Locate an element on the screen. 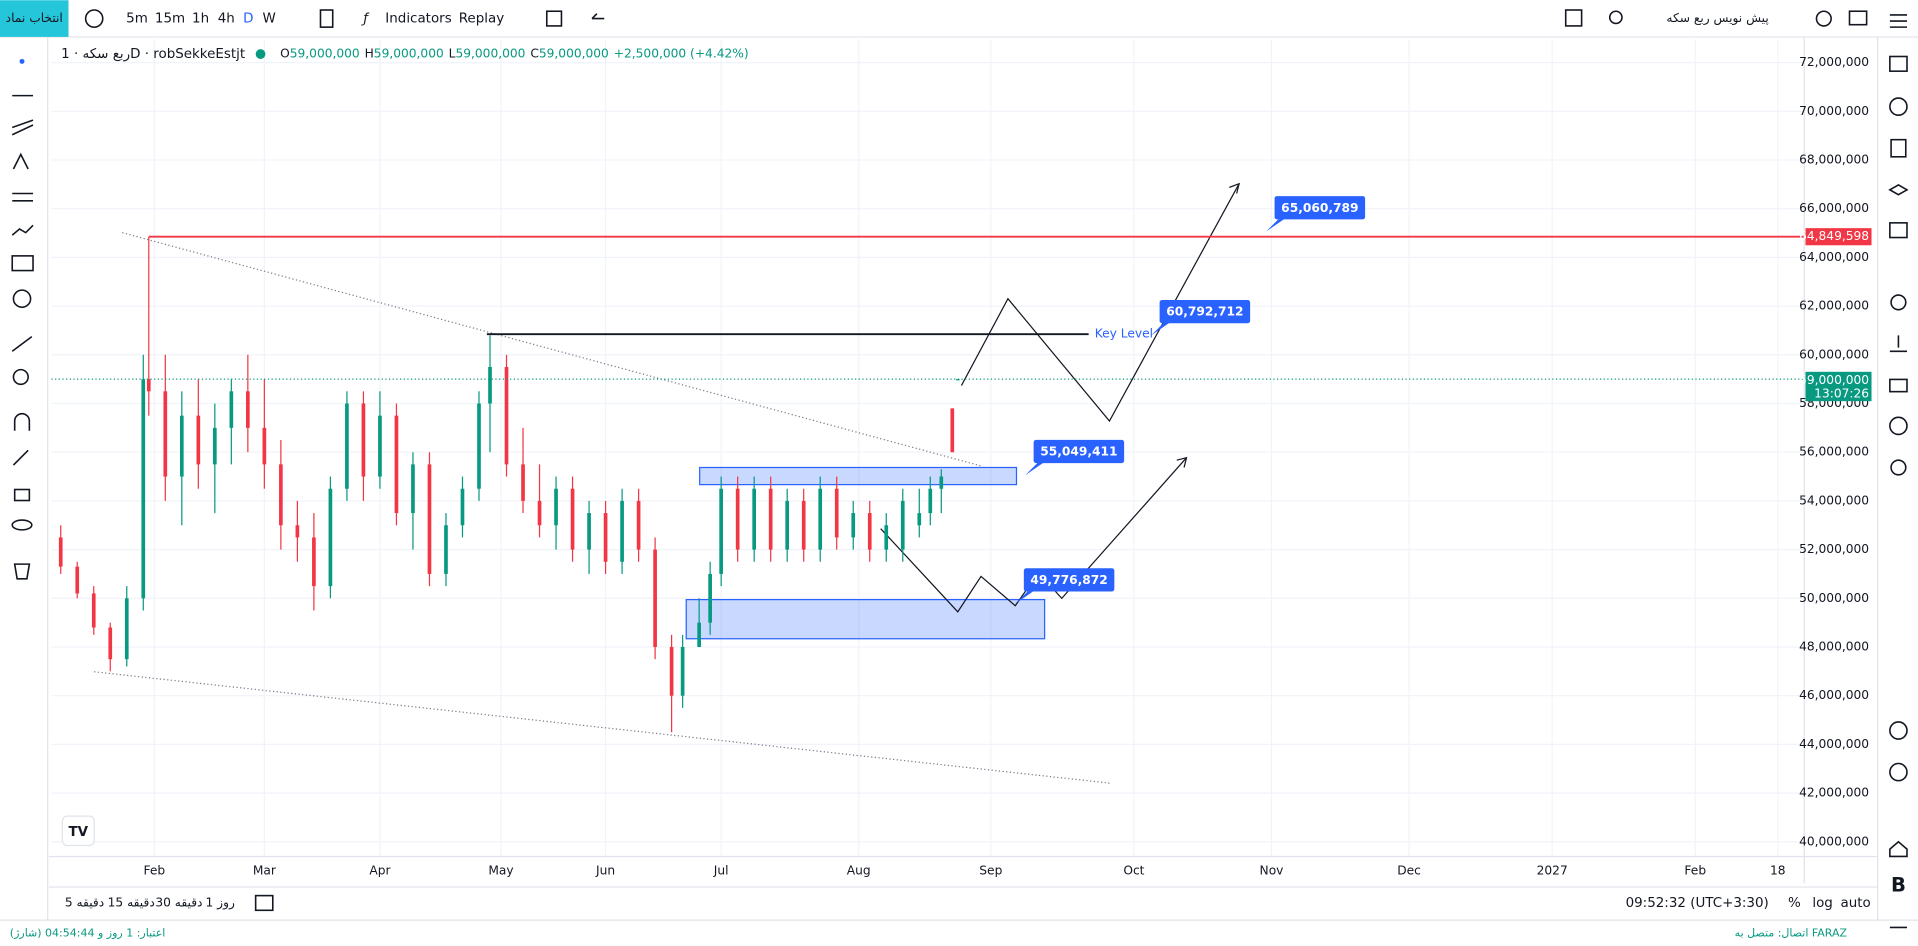  timeframe: 15m is located at coordinates (170, 19).